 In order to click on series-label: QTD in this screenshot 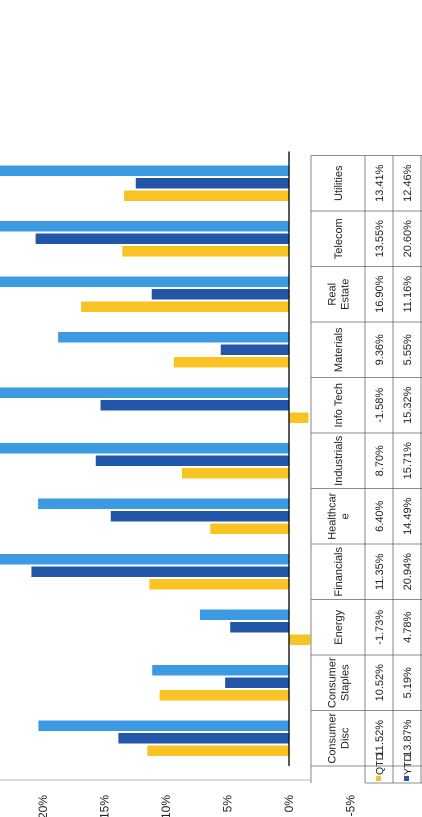, I will do `click(380, 763)`.